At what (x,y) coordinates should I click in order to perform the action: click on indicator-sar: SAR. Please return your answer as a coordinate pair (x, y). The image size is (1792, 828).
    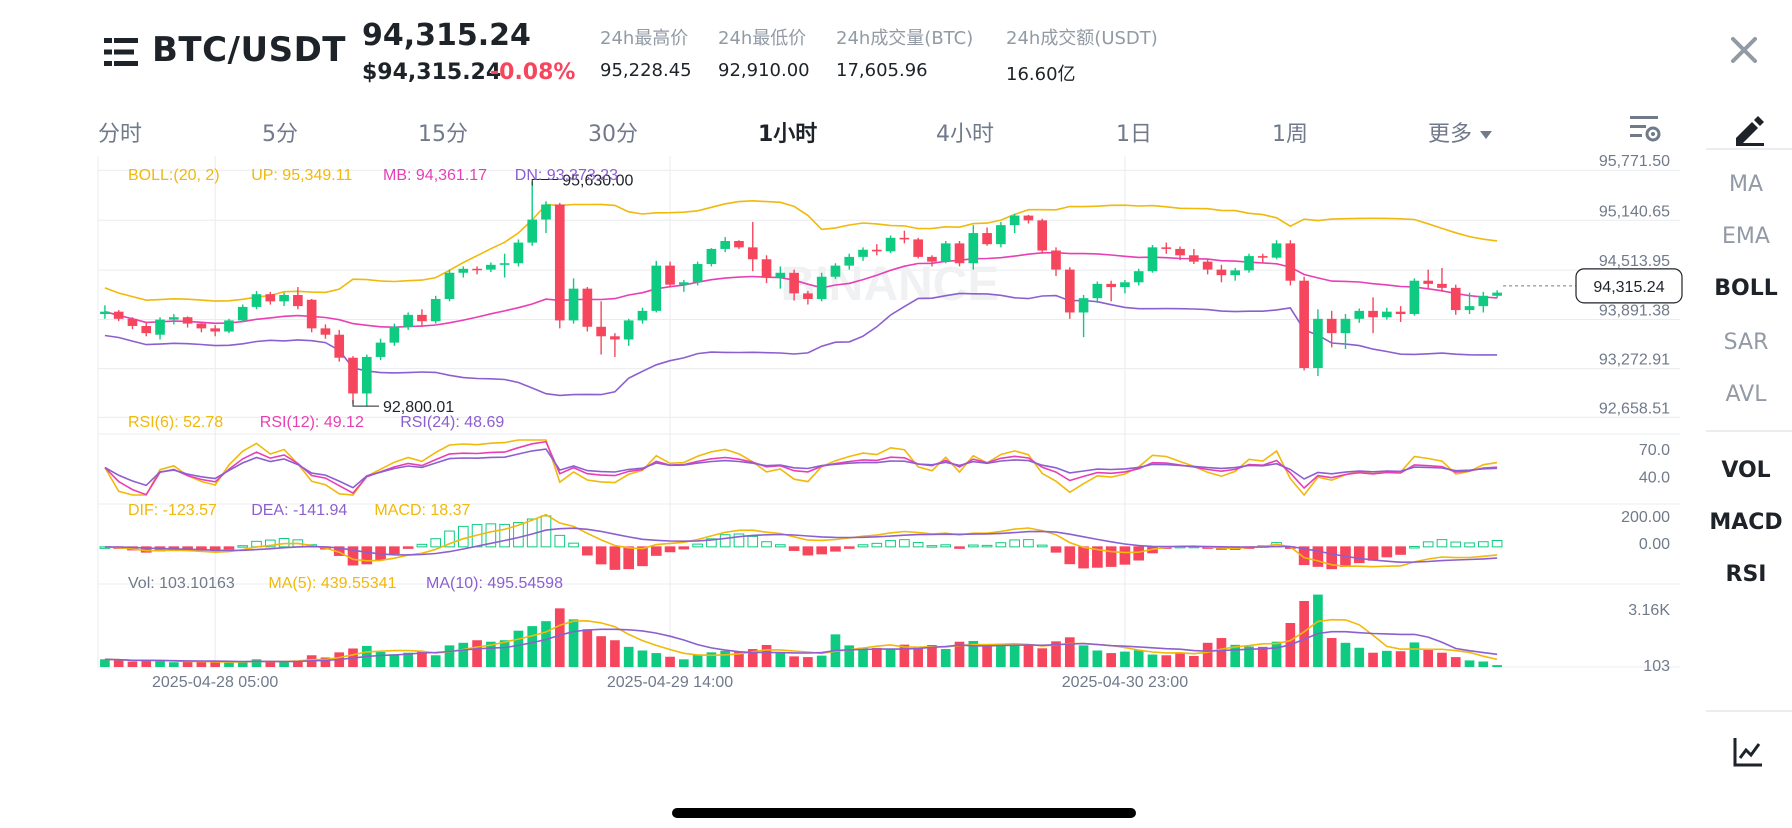
    Looking at the image, I should click on (1746, 342).